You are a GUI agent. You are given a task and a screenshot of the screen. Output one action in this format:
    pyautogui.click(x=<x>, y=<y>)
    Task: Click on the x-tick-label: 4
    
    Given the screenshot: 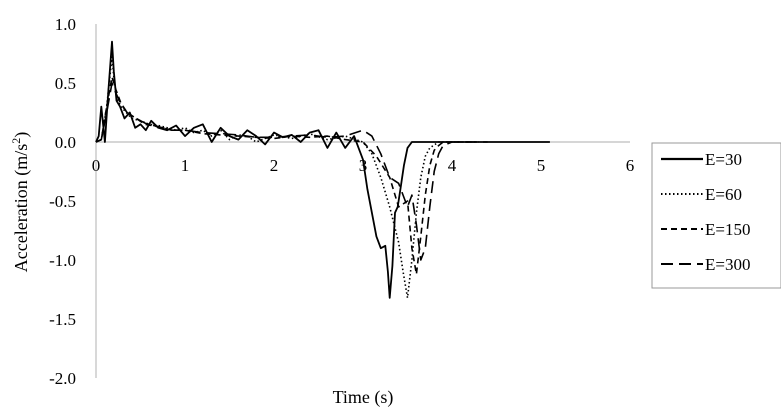 What is the action you would take?
    pyautogui.click(x=452, y=165)
    